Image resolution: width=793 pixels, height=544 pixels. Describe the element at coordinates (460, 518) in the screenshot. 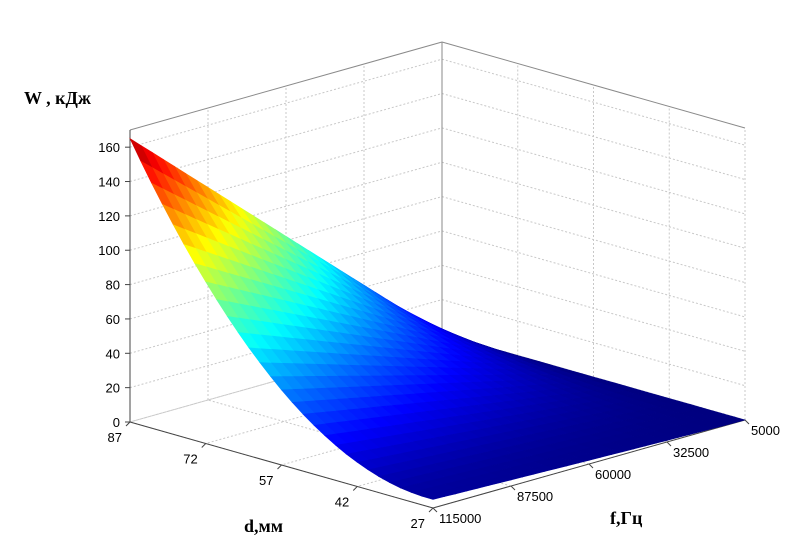

I see `f-tick-label: 115000` at that location.